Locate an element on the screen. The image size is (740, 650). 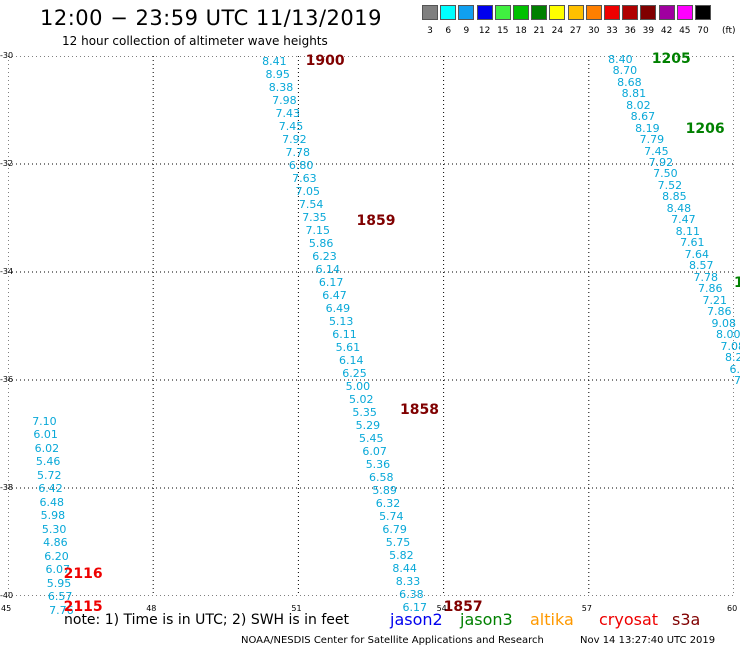
pass-time-label: 1206 is located at coordinates (705, 128).